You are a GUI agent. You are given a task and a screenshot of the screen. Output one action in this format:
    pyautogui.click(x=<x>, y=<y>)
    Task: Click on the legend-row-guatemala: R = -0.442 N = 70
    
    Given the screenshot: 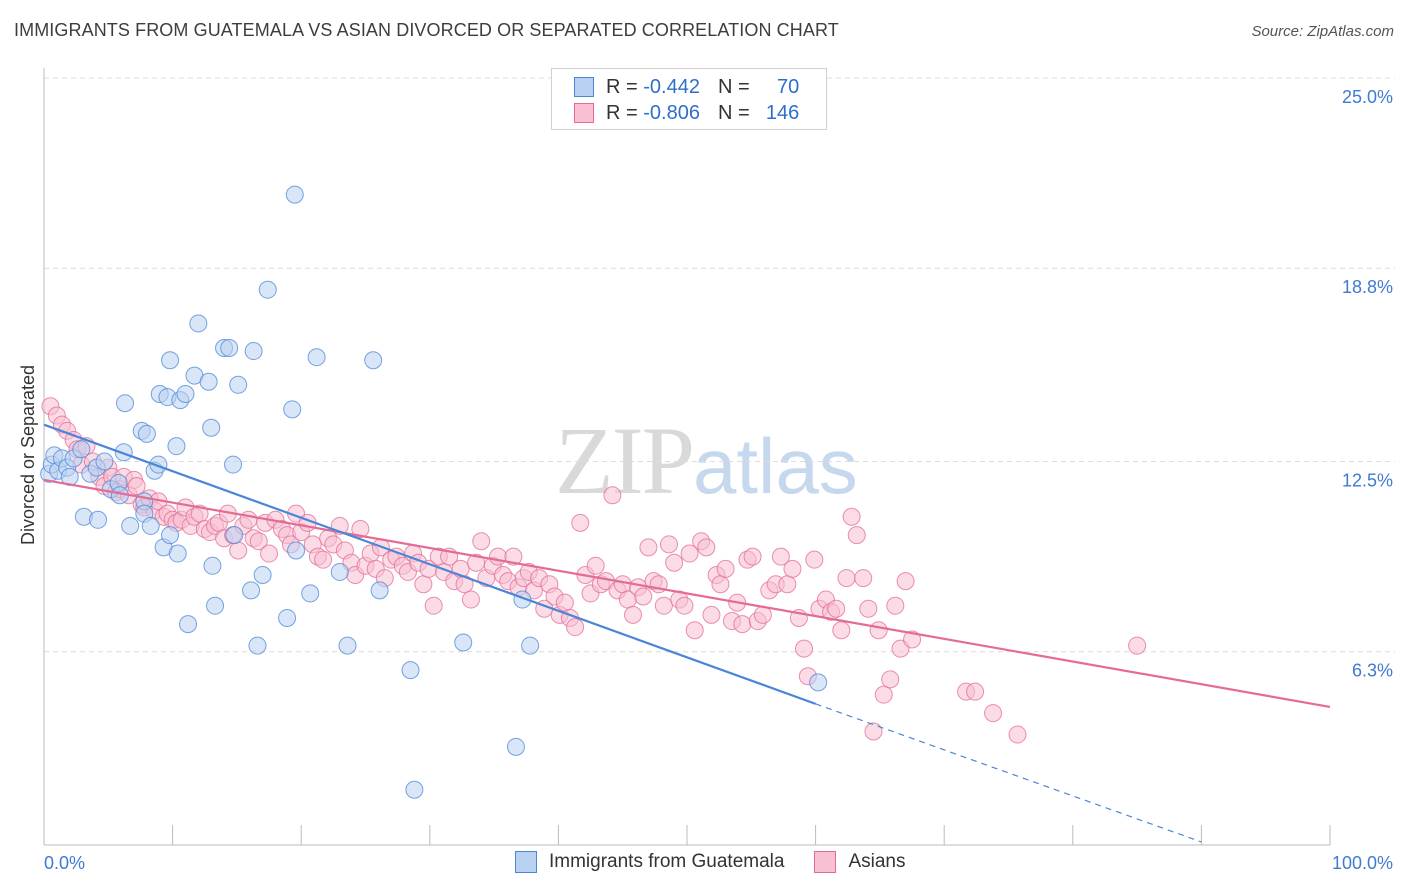 What is the action you would take?
    pyautogui.click(x=686, y=87)
    